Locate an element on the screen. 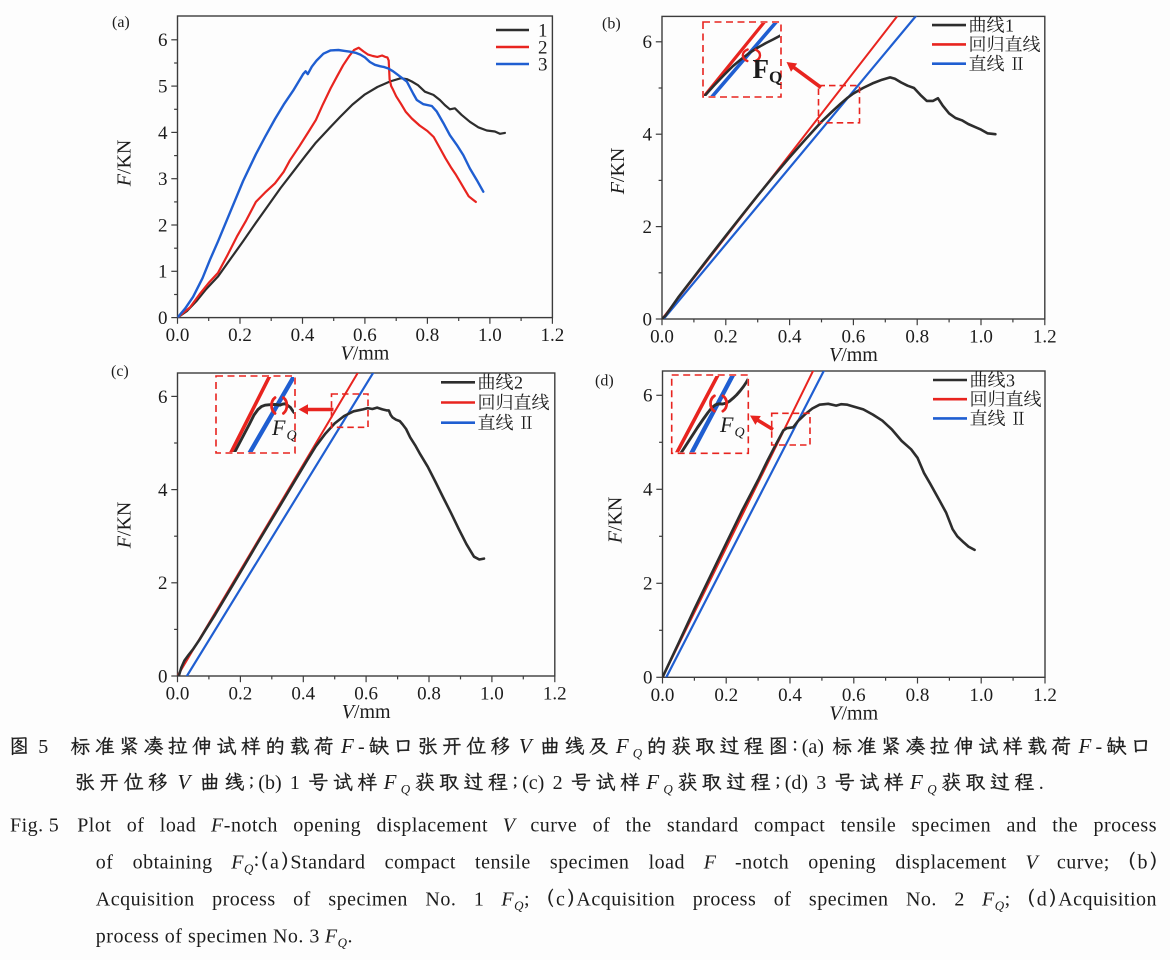 This screenshot has width=1170, height=960. svg-text:Acquisition process of specime: Acquisition process of specimen No. 2 is located at coordinates (770, 899).